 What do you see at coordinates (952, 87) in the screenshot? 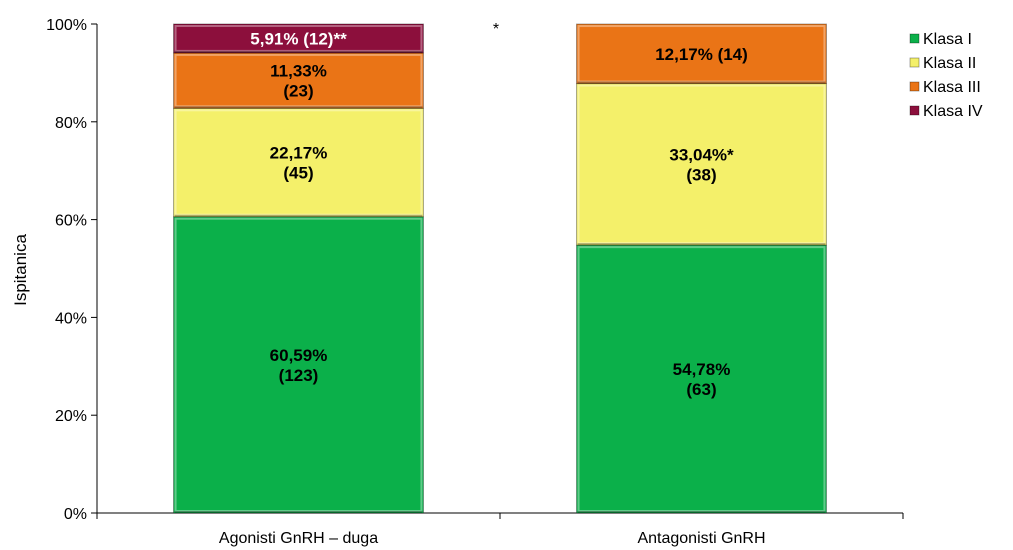
I see `legend-label: Klasa III` at bounding box center [952, 87].